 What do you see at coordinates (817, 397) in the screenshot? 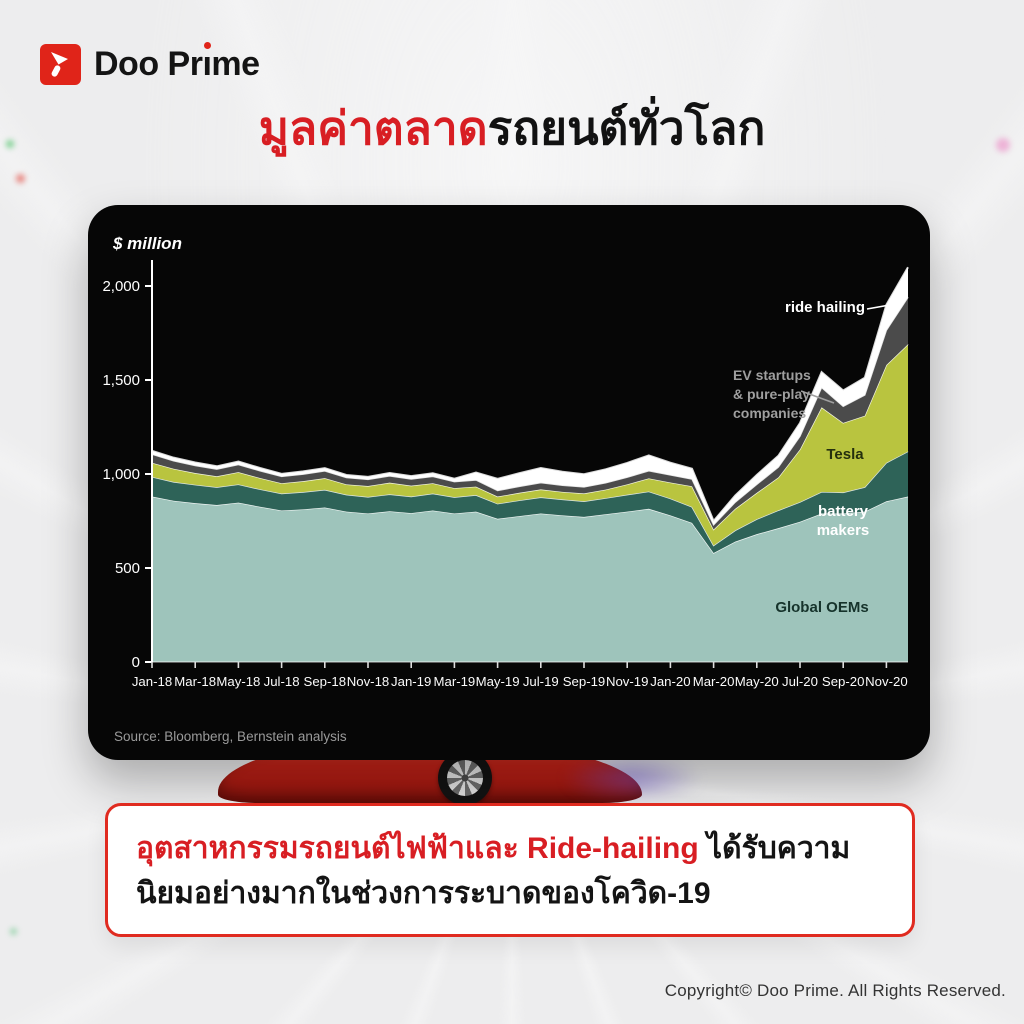
I see `ev-startups-leader-line` at bounding box center [817, 397].